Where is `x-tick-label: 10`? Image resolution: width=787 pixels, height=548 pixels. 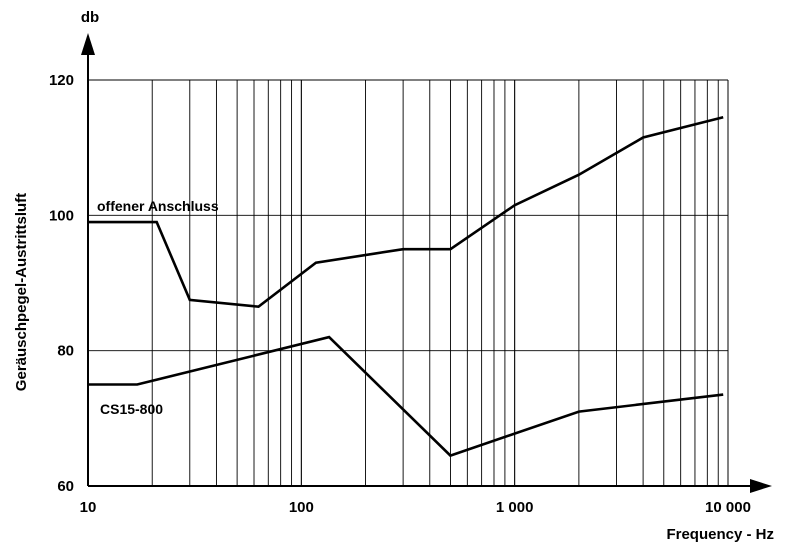
x-tick-label: 10 is located at coordinates (88, 507).